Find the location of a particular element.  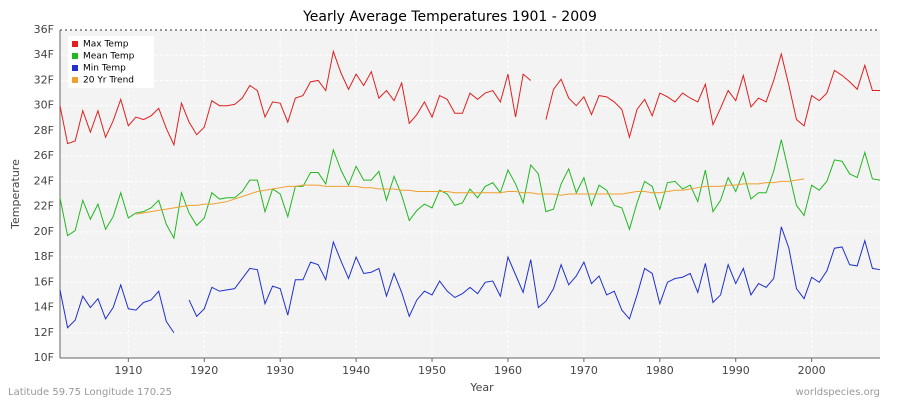

y-tick-label: 24F is located at coordinates (44, 180).